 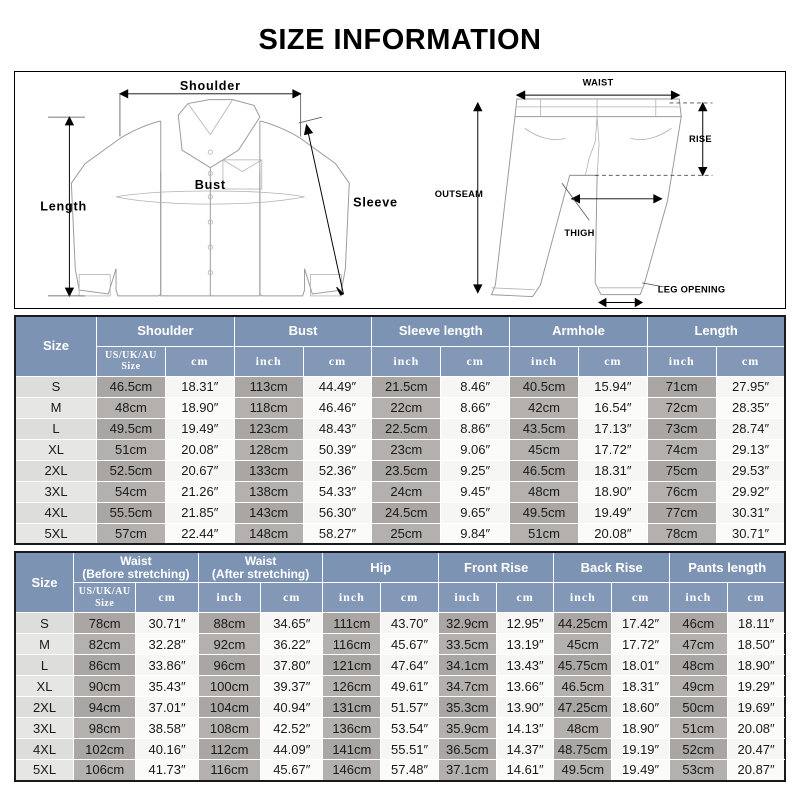 What do you see at coordinates (496, 567) in the screenshot?
I see `header-front-rise: Front Rise` at bounding box center [496, 567].